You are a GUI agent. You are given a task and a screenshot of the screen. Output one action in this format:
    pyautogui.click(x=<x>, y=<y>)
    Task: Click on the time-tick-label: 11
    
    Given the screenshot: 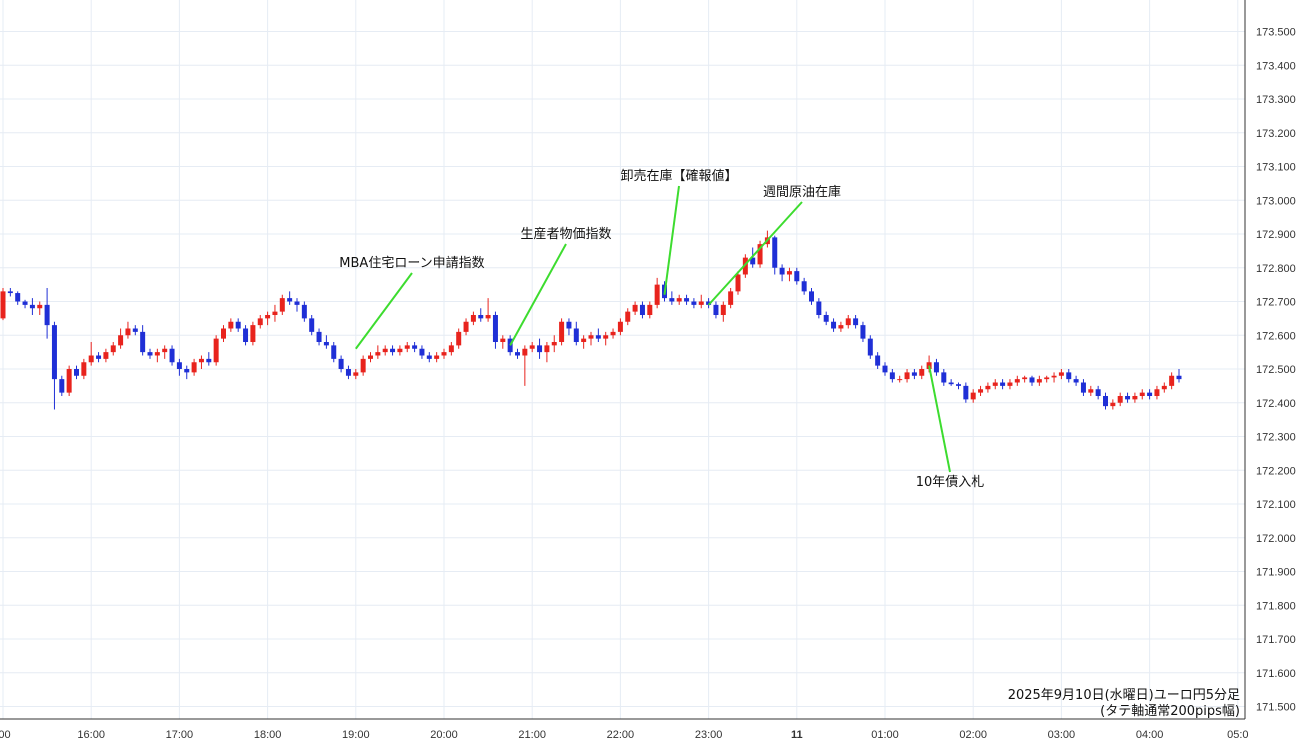 What is the action you would take?
    pyautogui.click(x=797, y=735)
    